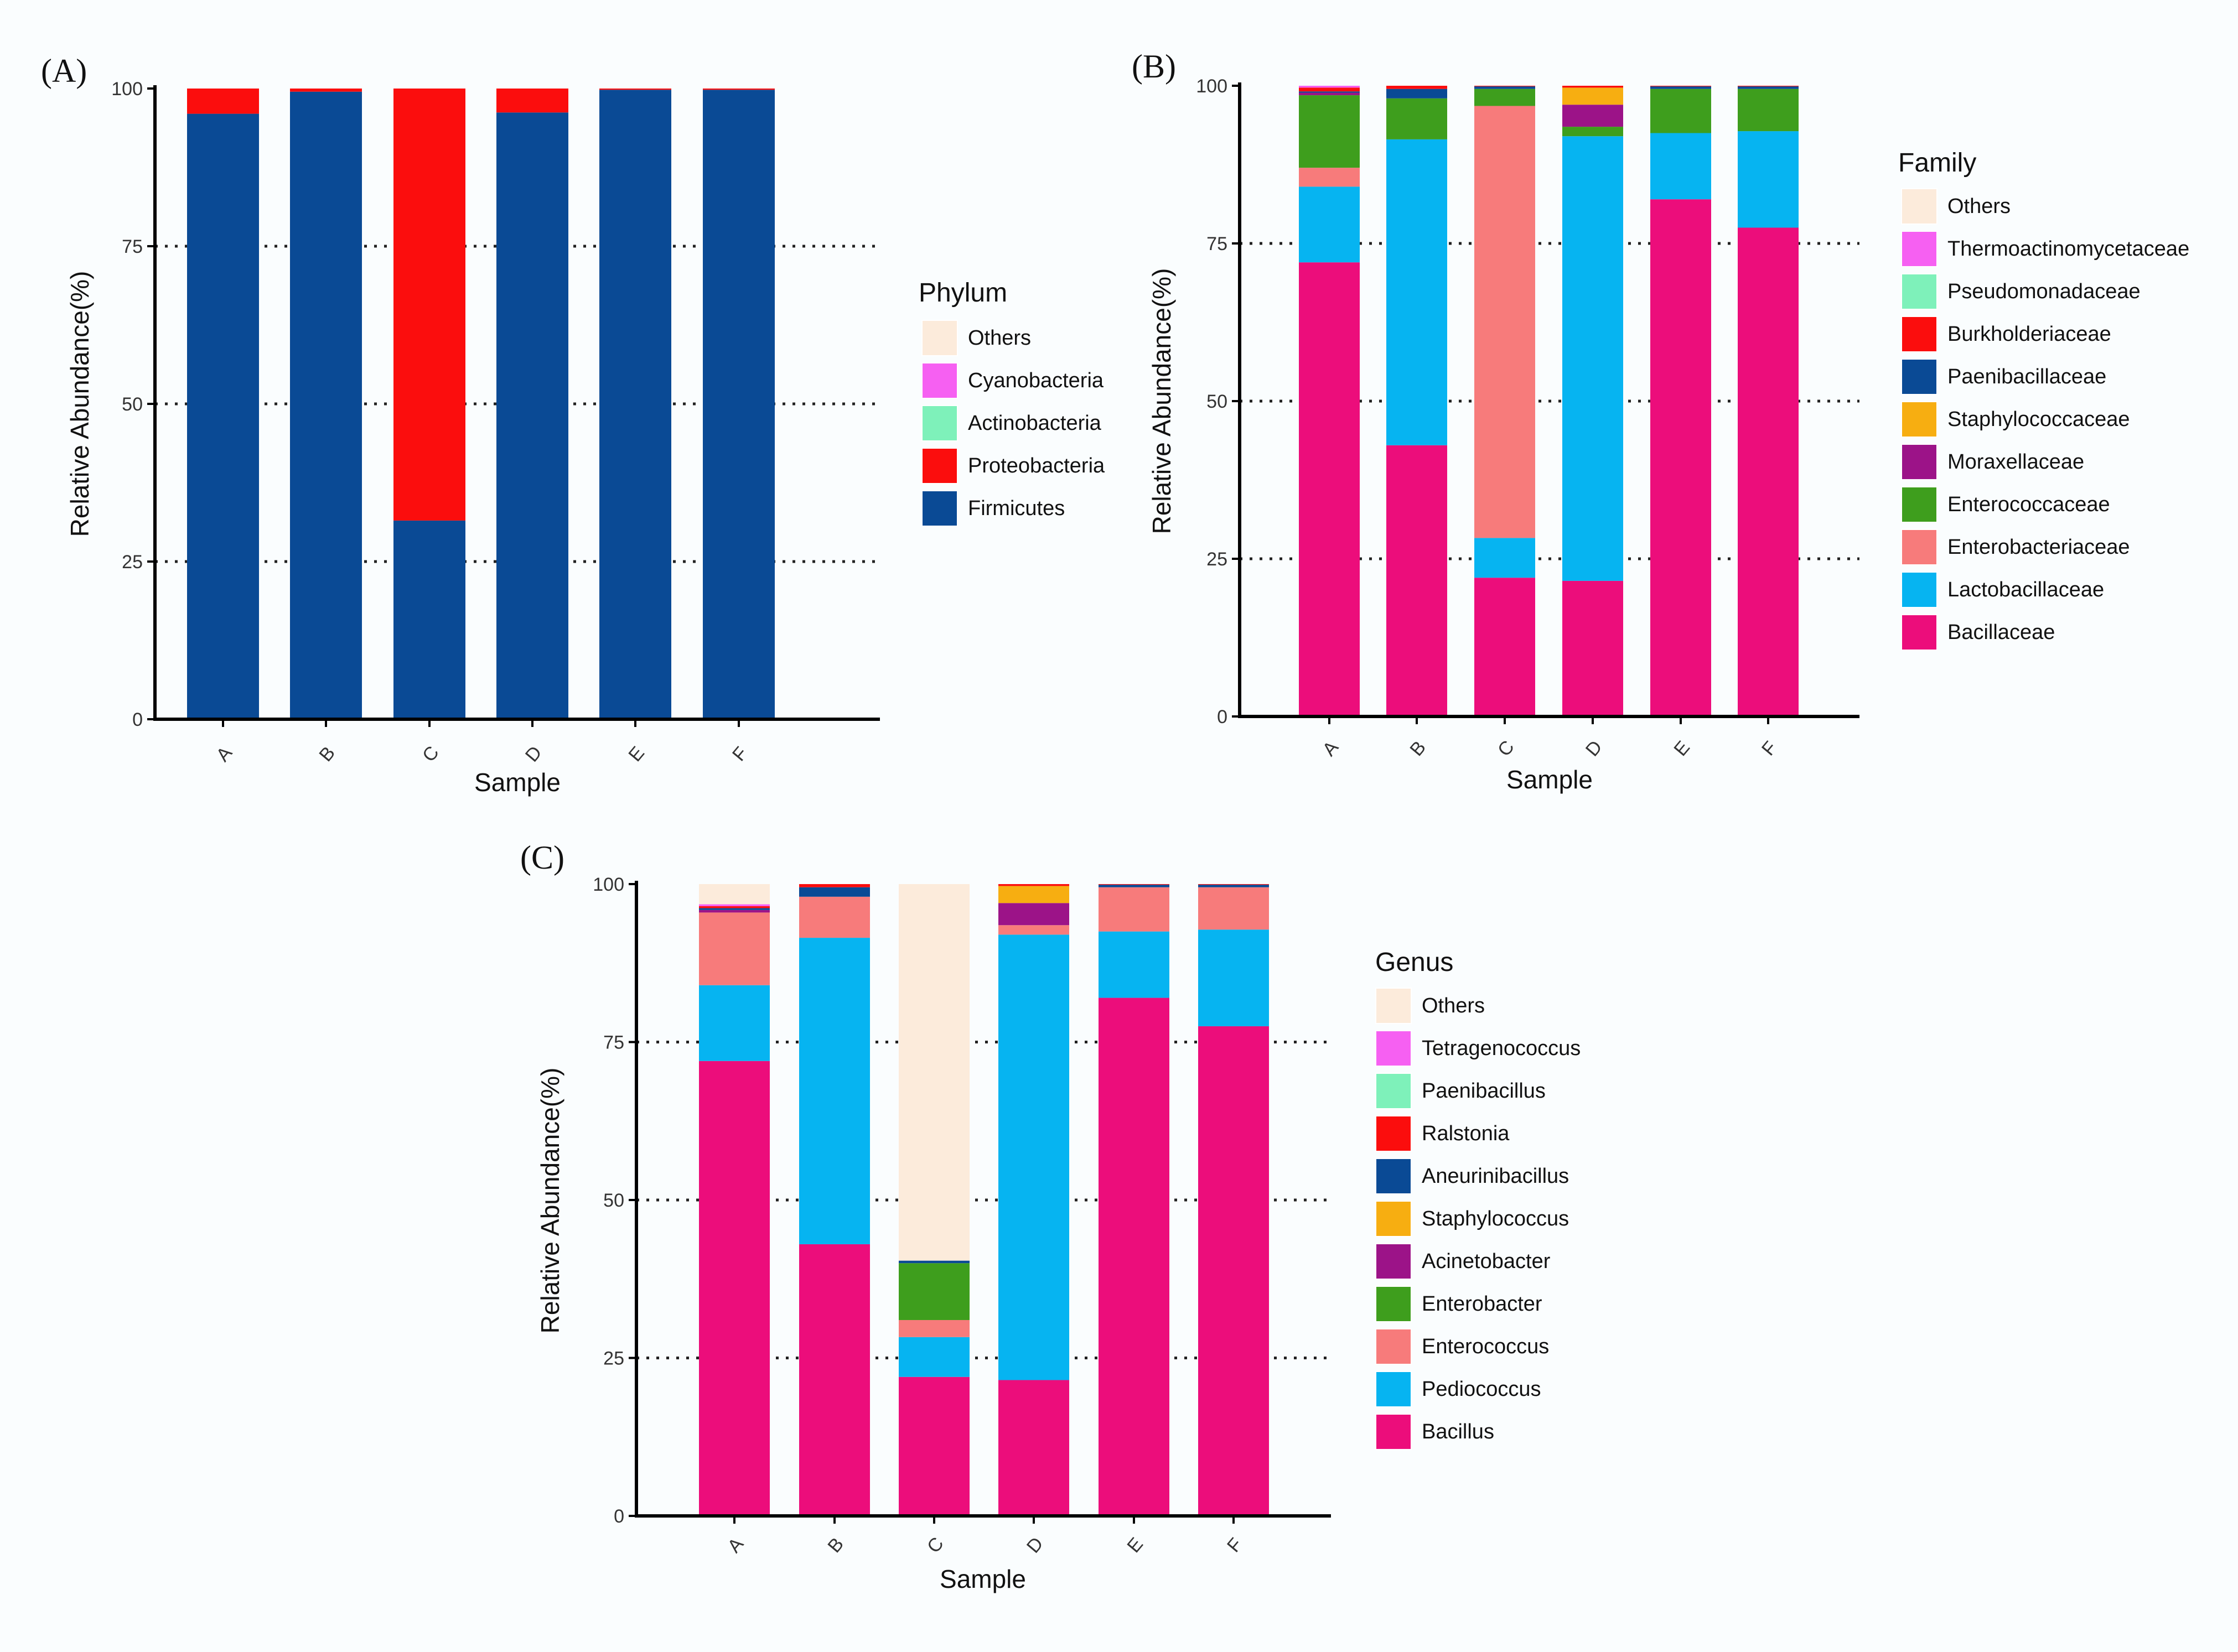 This screenshot has height=1652, width=2238. I want to click on bar-D-firmicutes, so click(532, 415).